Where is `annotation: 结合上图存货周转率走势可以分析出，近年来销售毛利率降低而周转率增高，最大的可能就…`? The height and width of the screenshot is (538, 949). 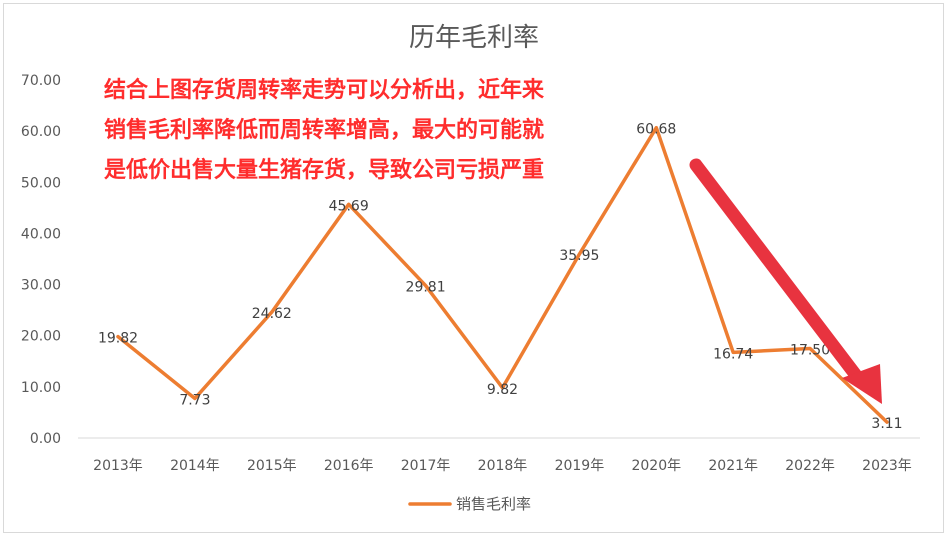 annotation: 结合上图存货周转率走势可以分析出，近年来销售毛利率降低而周转率增高，最大的可能就… is located at coordinates (324, 130).